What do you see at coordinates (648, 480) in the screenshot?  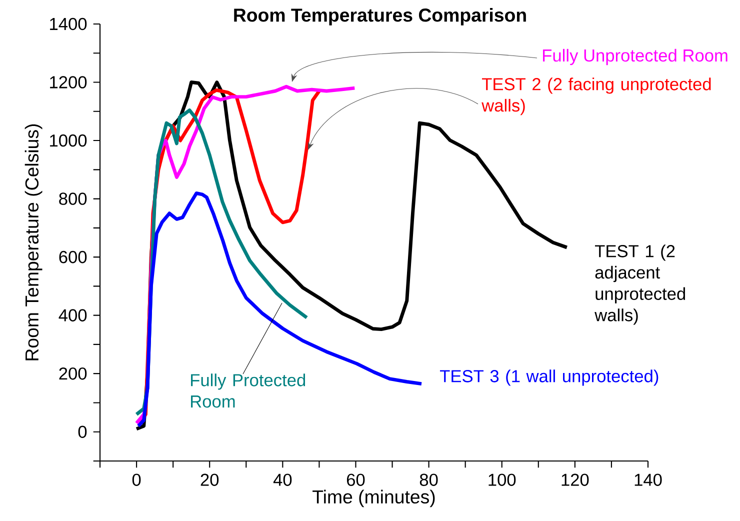 I see `x-tick-label: 140` at bounding box center [648, 480].